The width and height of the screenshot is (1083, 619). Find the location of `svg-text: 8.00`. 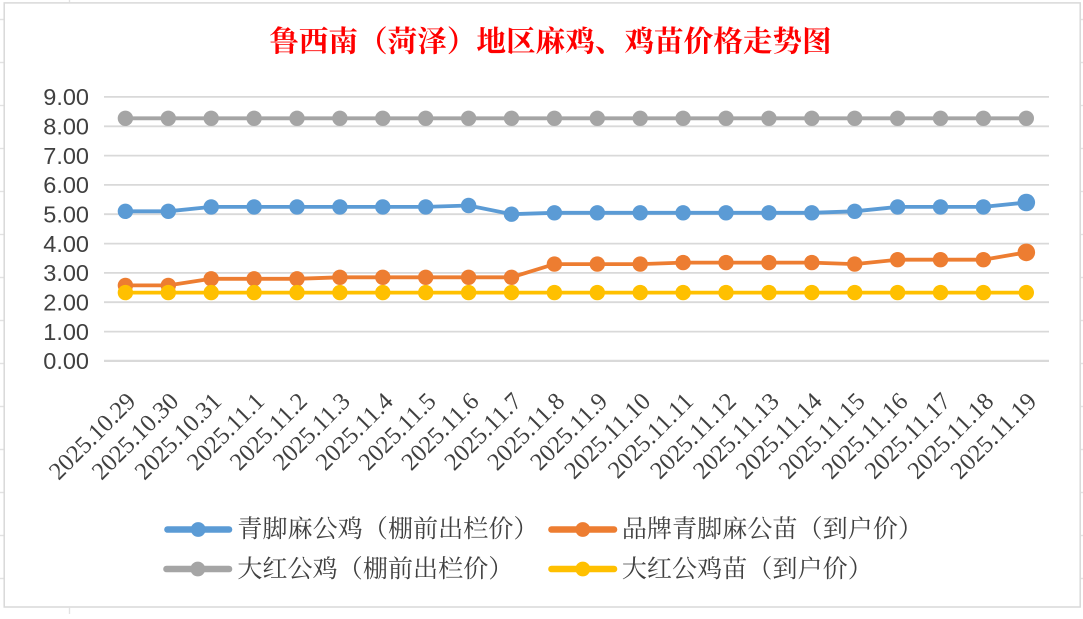

svg-text: 8.00 is located at coordinates (66, 127).